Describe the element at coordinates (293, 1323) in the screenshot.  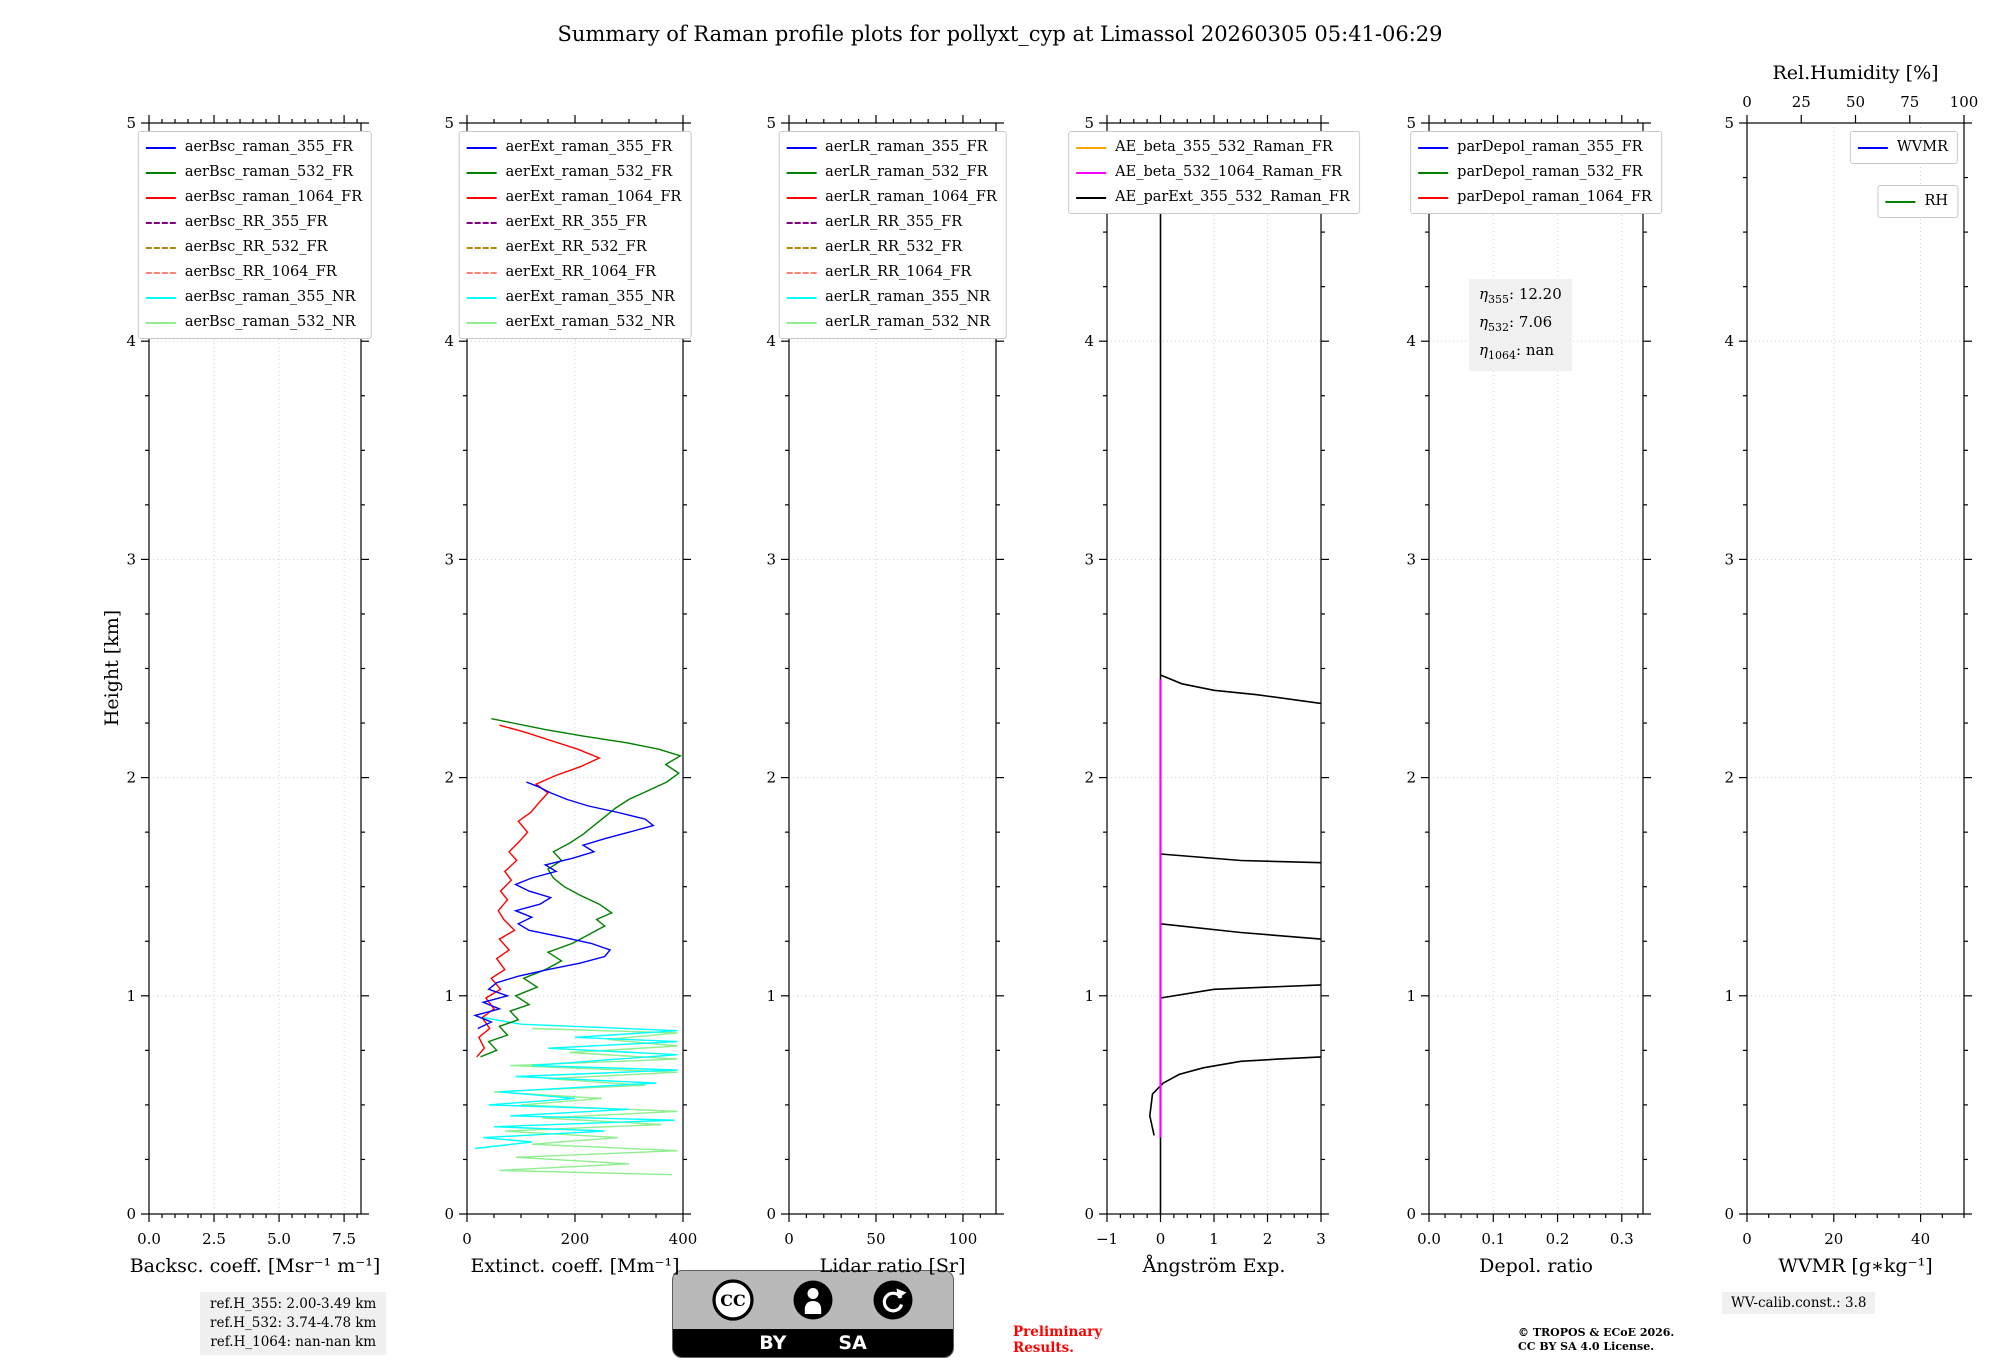
I see `ref-h-532-text: ref.H_532: 3.74-4.78 km` at that location.